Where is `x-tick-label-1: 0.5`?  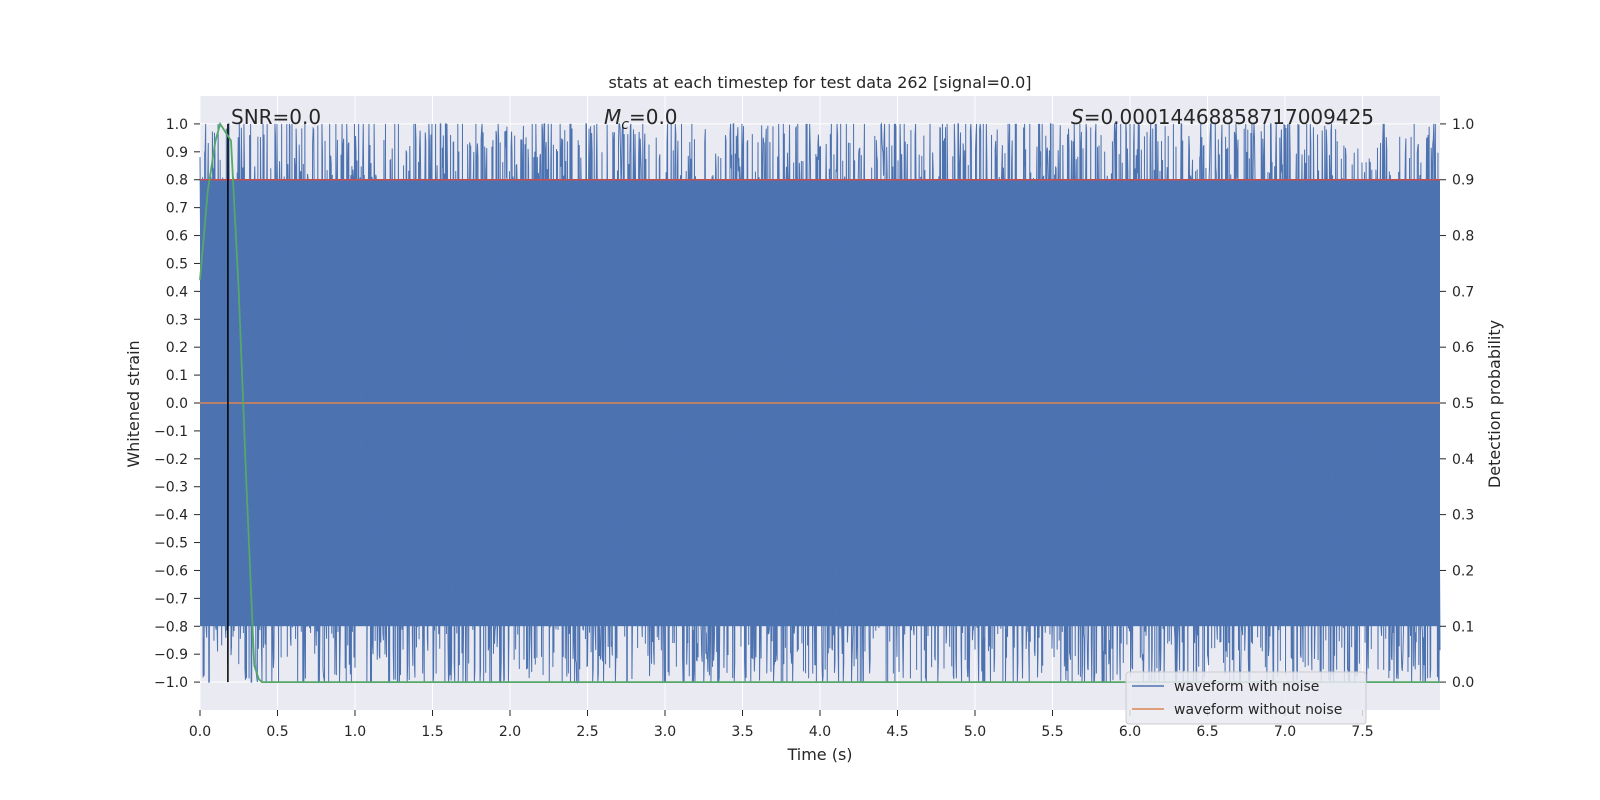
x-tick-label-1: 0.5 is located at coordinates (277, 732).